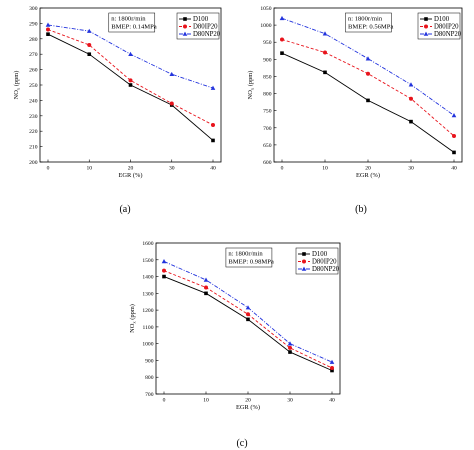 This screenshot has height=450, width=474. I want to click on y-tick-label: 650, so click(267, 146).